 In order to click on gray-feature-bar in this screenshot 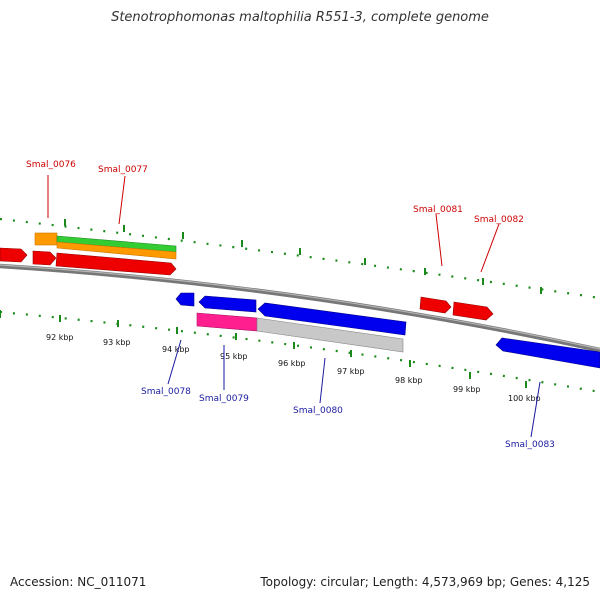, I will do `click(330, 335)`.